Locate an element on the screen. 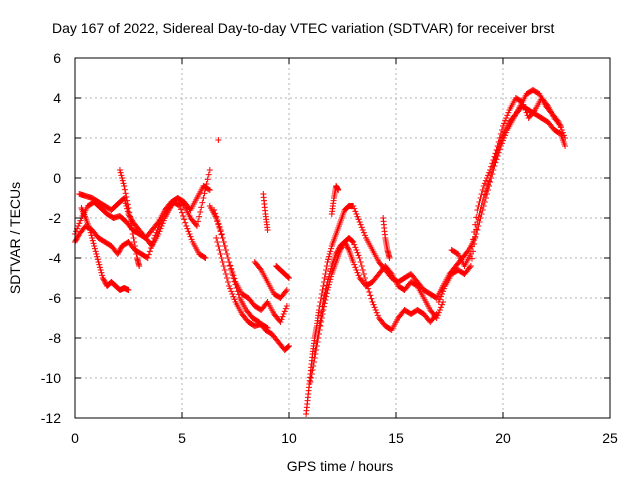 This screenshot has height=480, width=640. series-trace-p is located at coordinates (335, 200).